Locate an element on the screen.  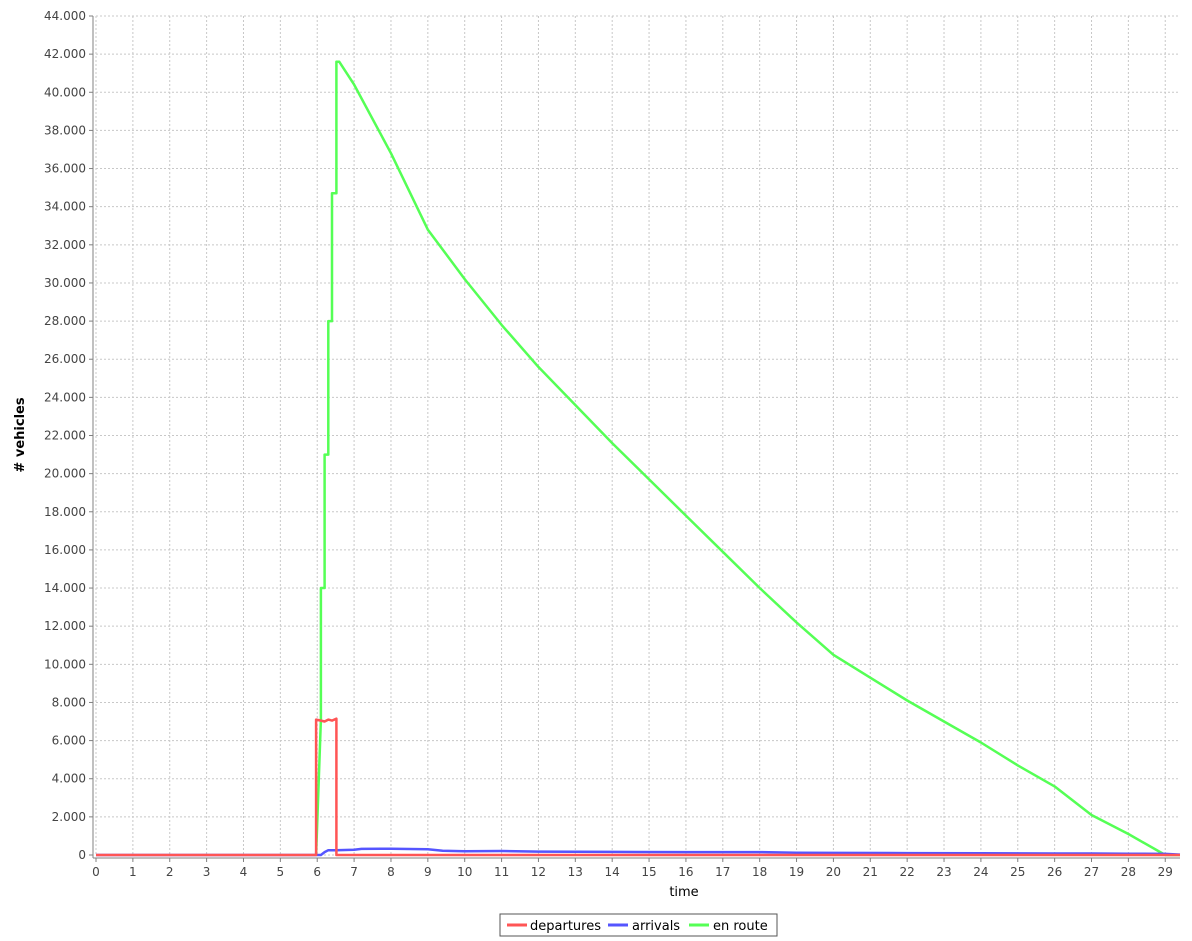
x-tick-label: 4 is located at coordinates (244, 872).